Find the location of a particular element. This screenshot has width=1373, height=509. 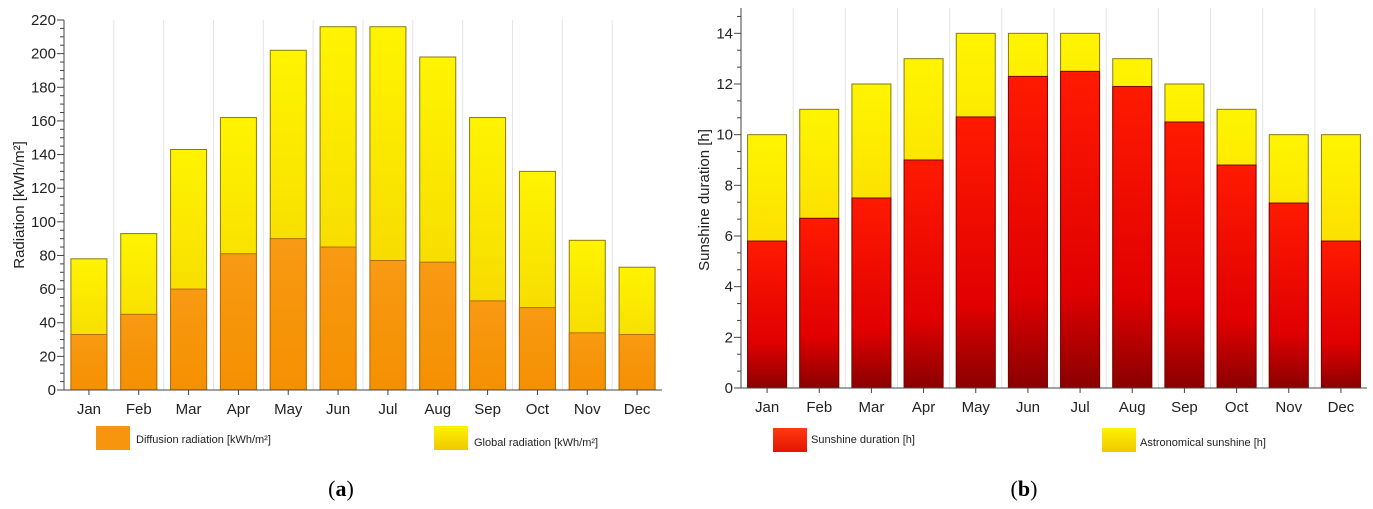

y-tick-label: 14 is located at coordinates (724, 33).